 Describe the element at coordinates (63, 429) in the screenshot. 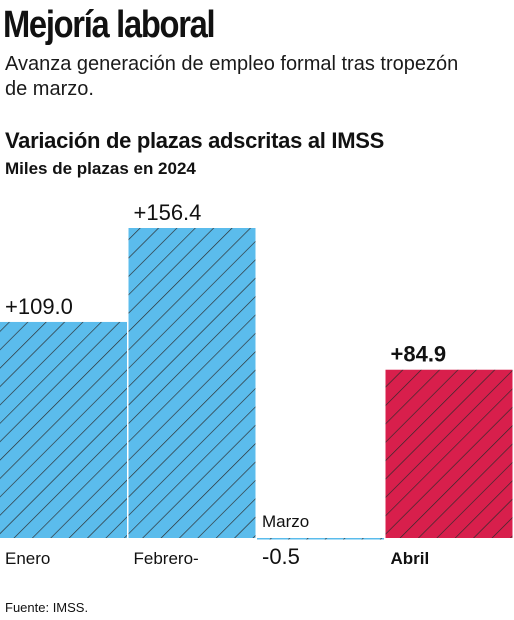

I see `bar-enero` at that location.